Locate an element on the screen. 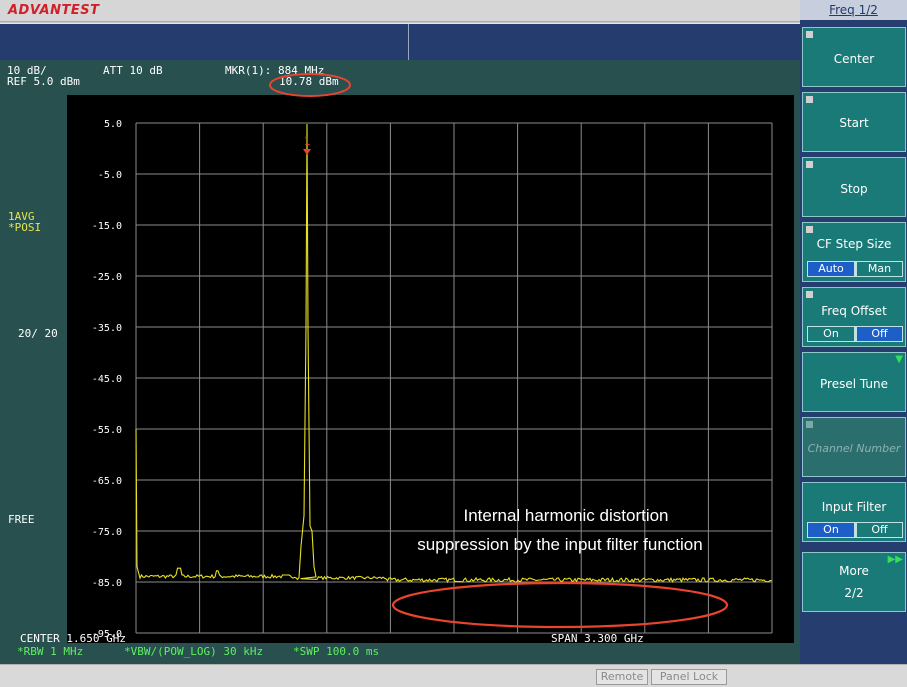  channel-number-softkey: Channel Number is located at coordinates (854, 447).